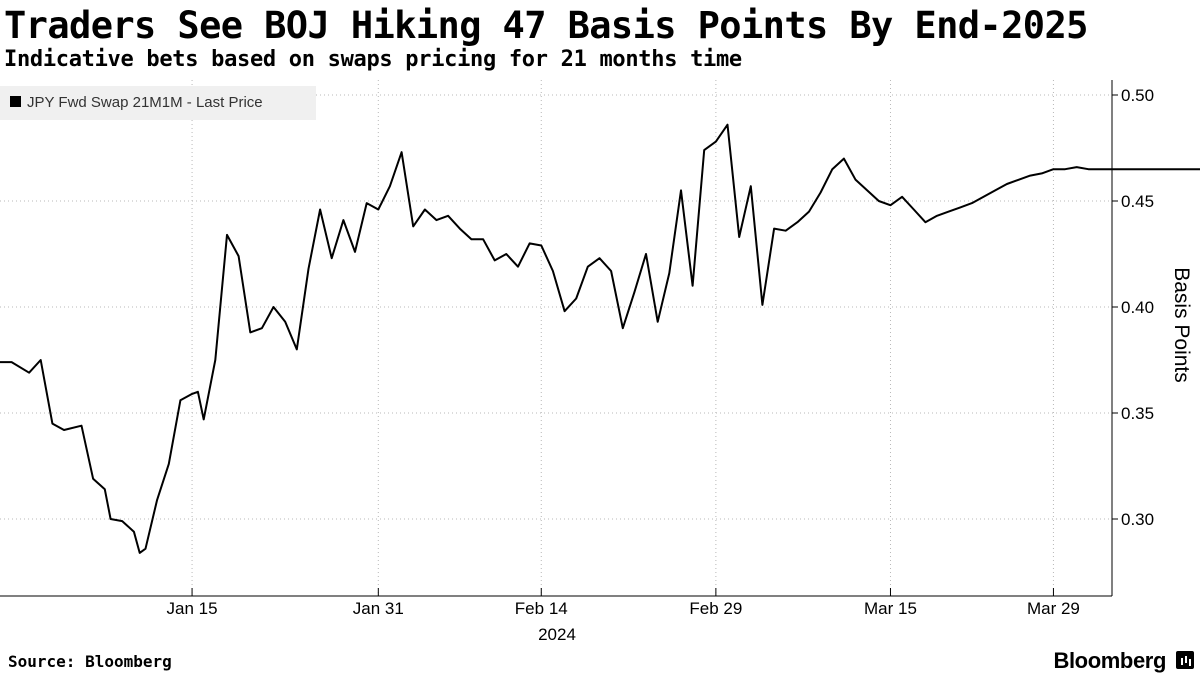 Image resolution: width=1200 pixels, height=675 pixels. Describe the element at coordinates (541, 608) in the screenshot. I see `x-tick-label: Feb 14` at that location.